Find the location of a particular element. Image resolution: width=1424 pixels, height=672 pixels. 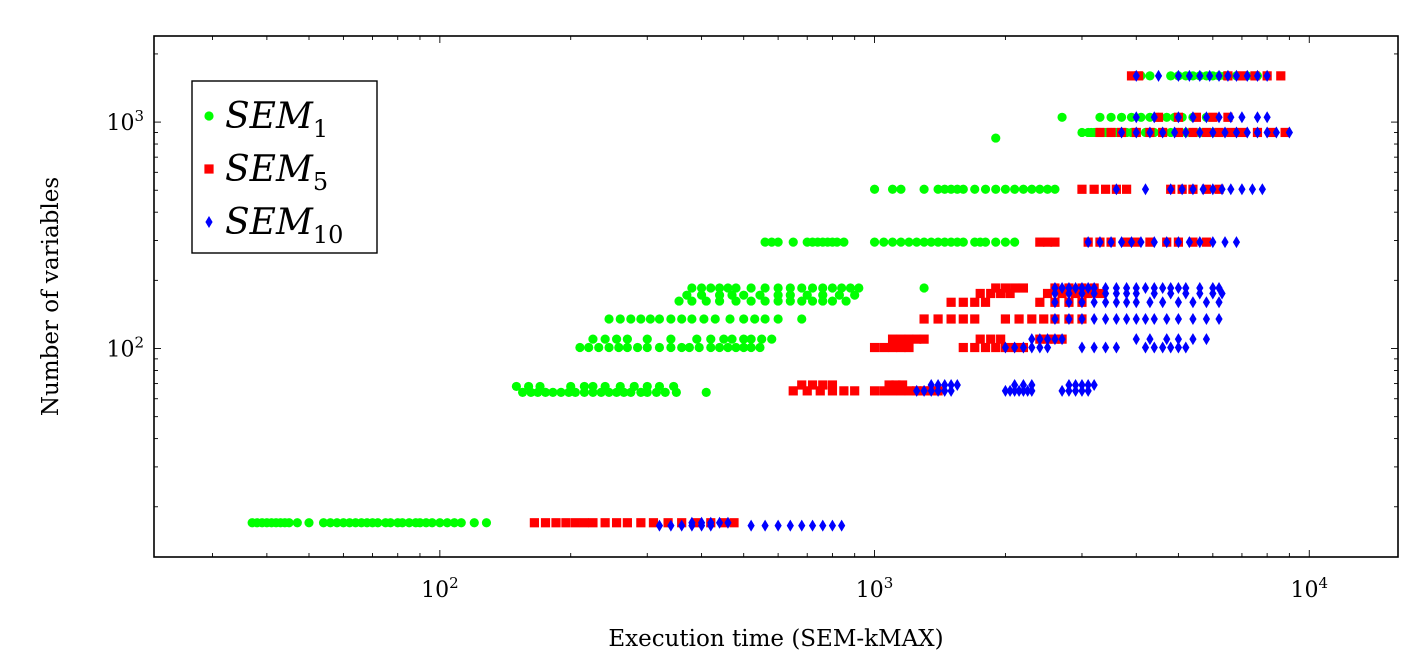

legend-label: SEM1 is located at coordinates (276, 119).